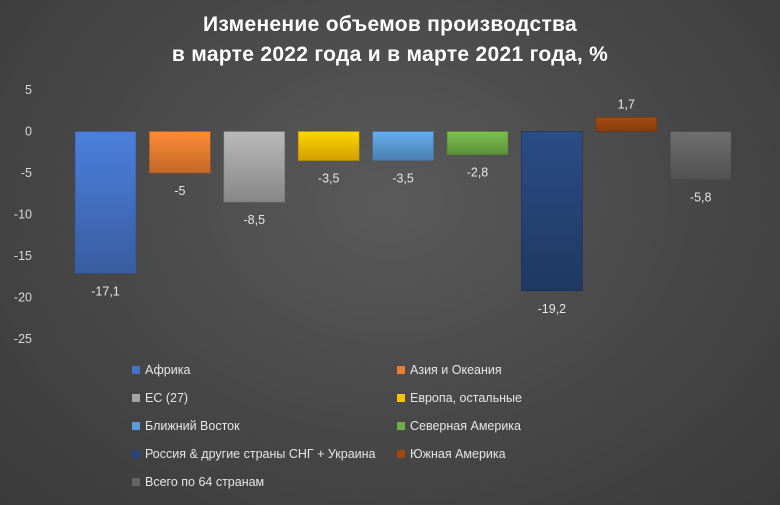 Image resolution: width=780 pixels, height=505 pixels. I want to click on y-tick-label: -25, so click(23, 339).